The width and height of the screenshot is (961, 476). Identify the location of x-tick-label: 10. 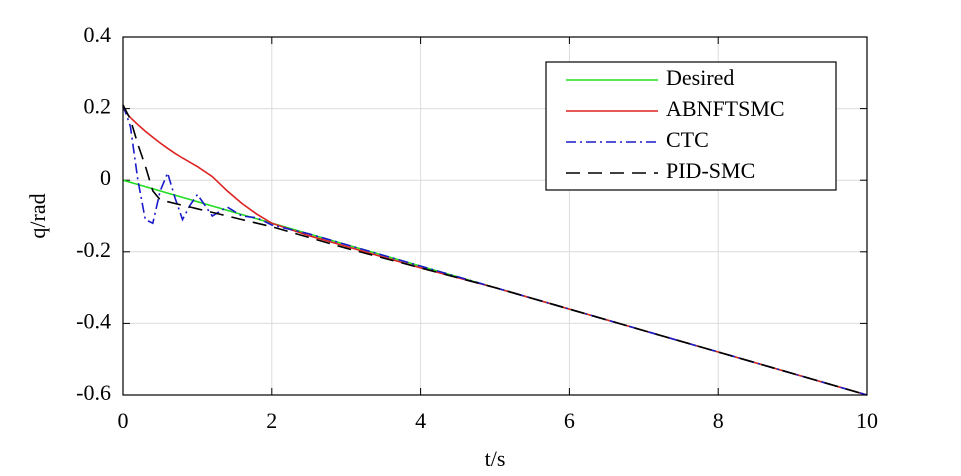
(867, 420).